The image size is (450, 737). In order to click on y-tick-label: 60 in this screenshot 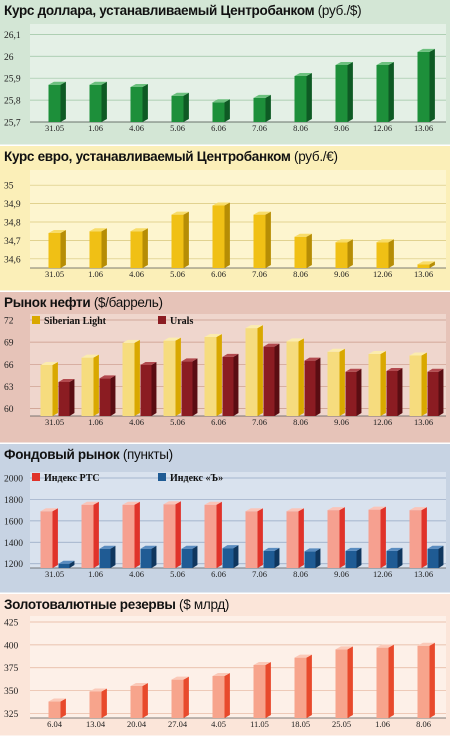, I will do `click(9, 410)`.